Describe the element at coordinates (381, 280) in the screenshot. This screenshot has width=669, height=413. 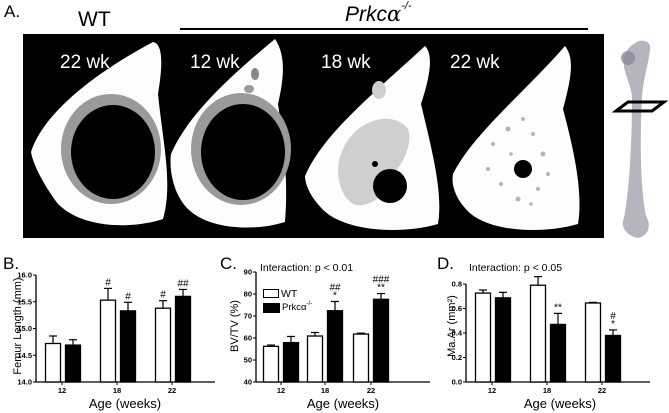
I see `significance-mark: ###` at that location.